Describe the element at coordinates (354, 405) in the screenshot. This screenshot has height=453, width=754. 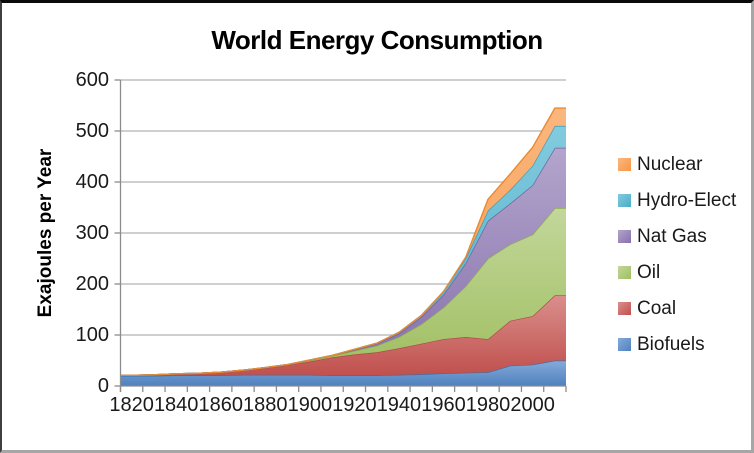
I see `x-tick-label-1920: 1920` at that location.